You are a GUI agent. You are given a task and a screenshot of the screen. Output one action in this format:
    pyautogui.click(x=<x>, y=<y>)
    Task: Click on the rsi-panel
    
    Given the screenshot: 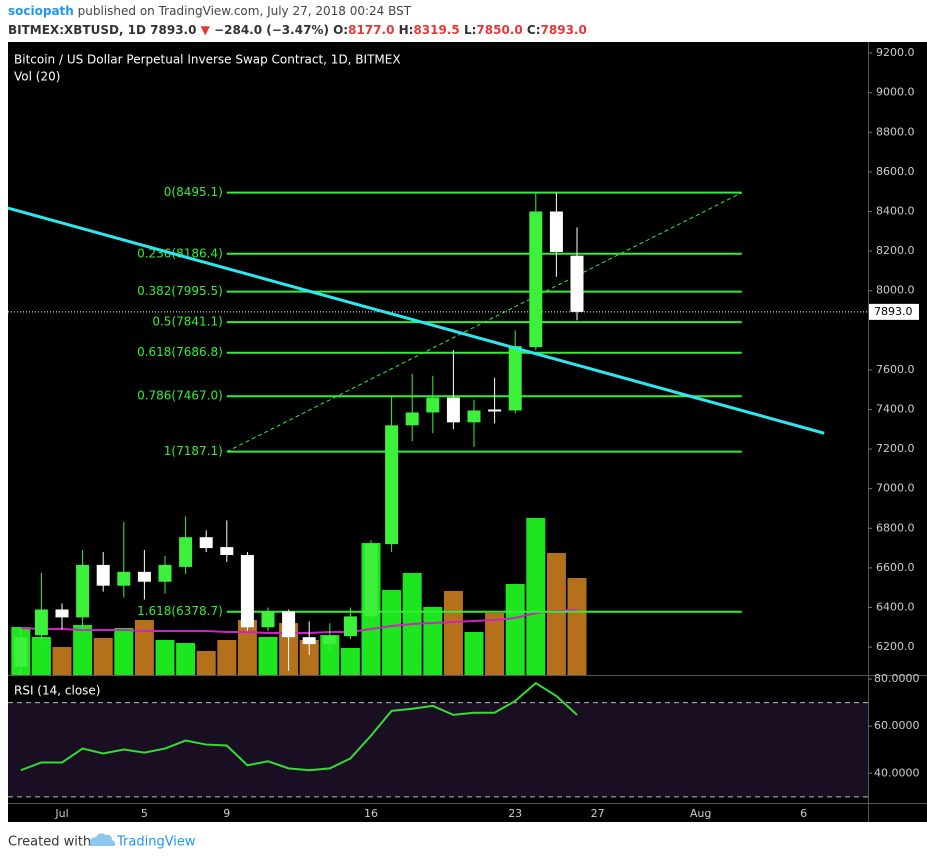 What is the action you would take?
    pyautogui.click(x=438, y=739)
    